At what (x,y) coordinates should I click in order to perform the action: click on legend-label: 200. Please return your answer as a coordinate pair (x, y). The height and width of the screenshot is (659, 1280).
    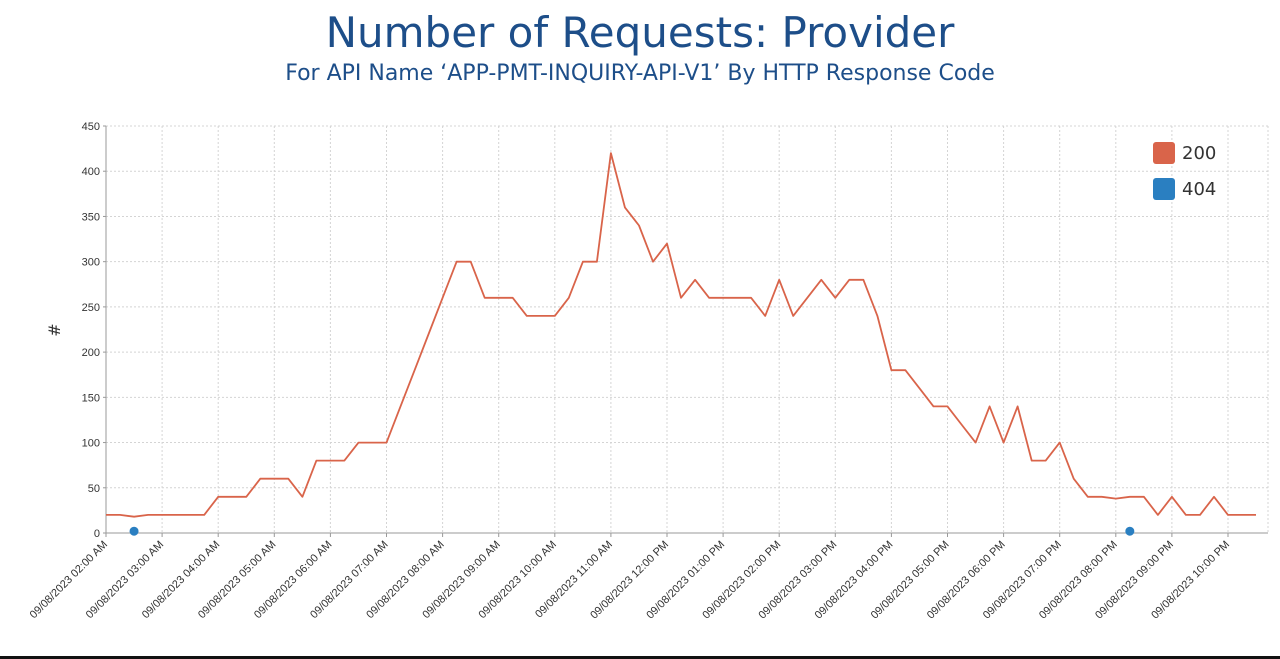
    Looking at the image, I should click on (1199, 153).